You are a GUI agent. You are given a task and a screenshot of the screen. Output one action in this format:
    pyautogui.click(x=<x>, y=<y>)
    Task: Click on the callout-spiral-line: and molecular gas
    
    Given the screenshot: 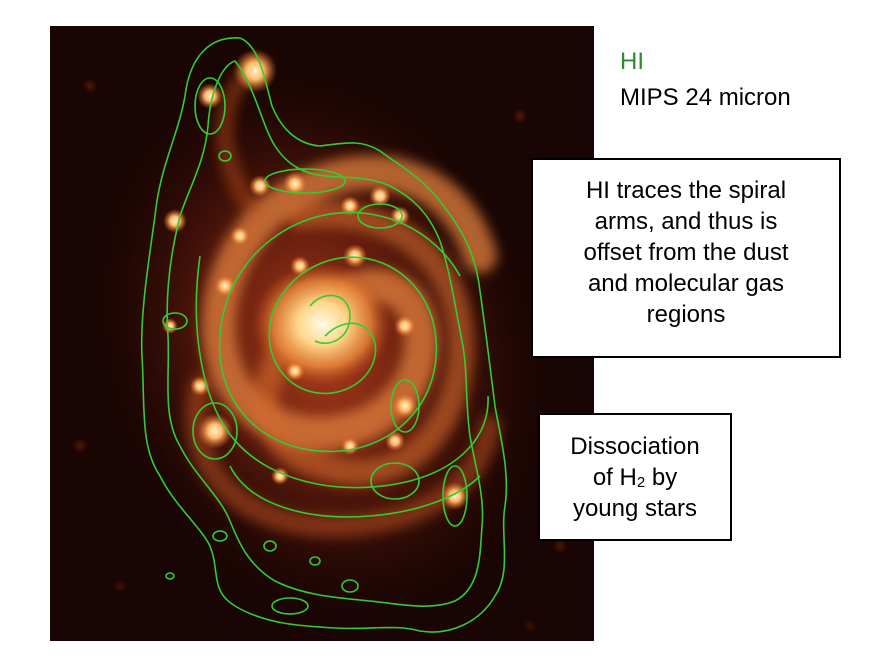 What is the action you would take?
    pyautogui.click(x=686, y=283)
    